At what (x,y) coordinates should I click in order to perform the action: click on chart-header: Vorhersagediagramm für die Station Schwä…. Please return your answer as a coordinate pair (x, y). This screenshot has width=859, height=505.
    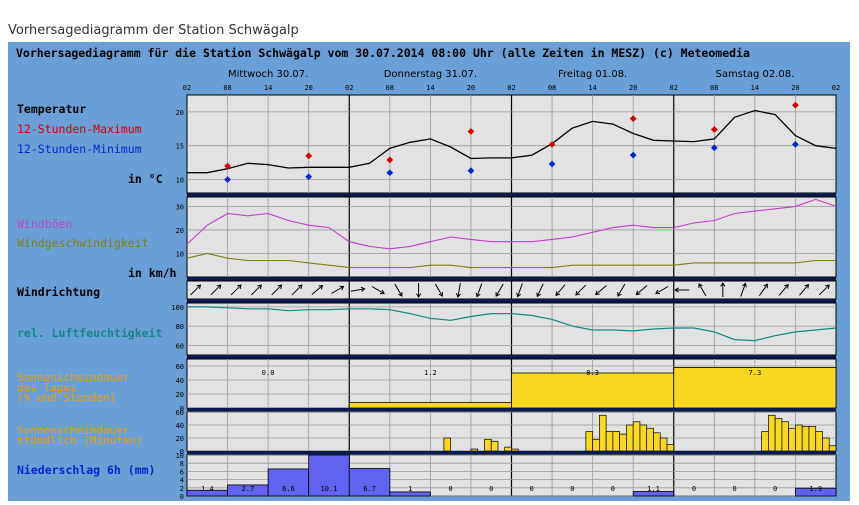
    Looking at the image, I should click on (383, 53).